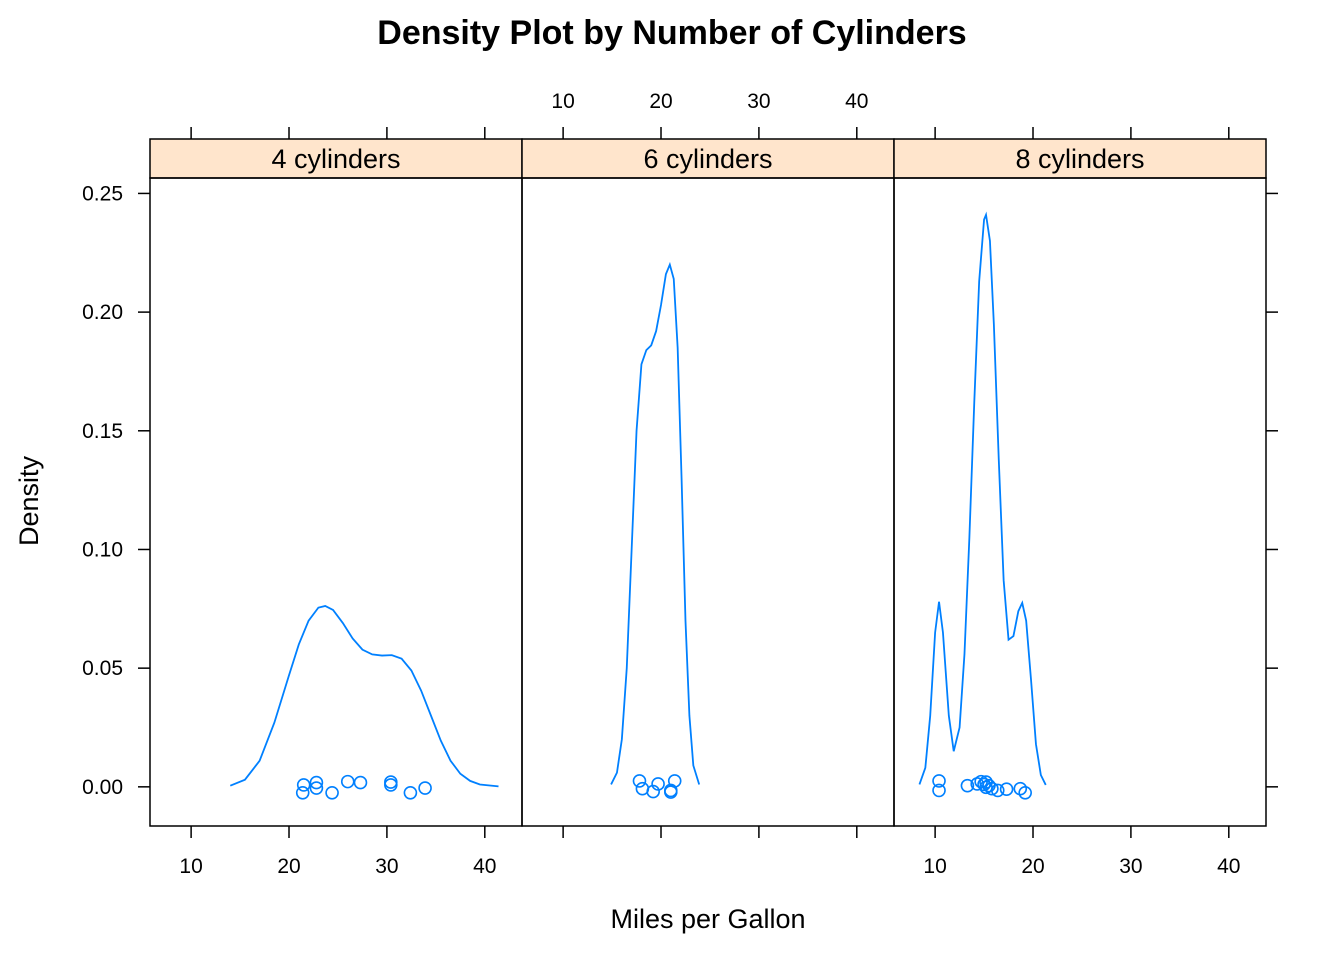 The image size is (1344, 965). What do you see at coordinates (707, 919) in the screenshot?
I see `x-axis-title: Miles per Gallon` at bounding box center [707, 919].